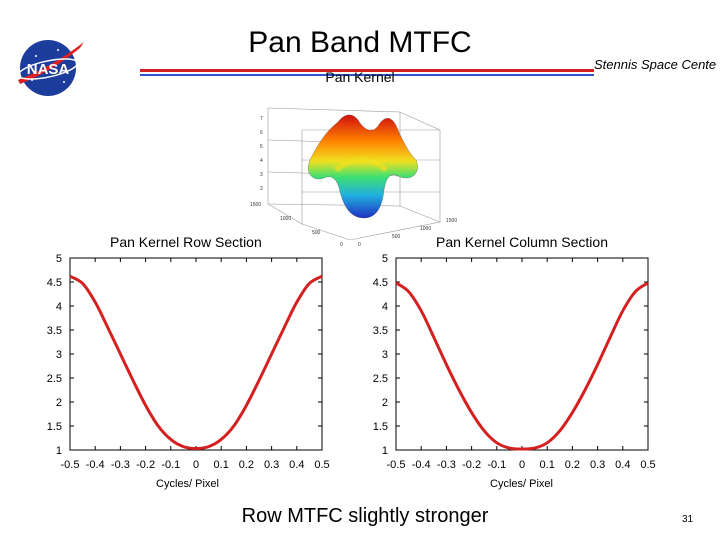 The image size is (720, 540). I want to click on axis-a-tick: 500, so click(316, 233).